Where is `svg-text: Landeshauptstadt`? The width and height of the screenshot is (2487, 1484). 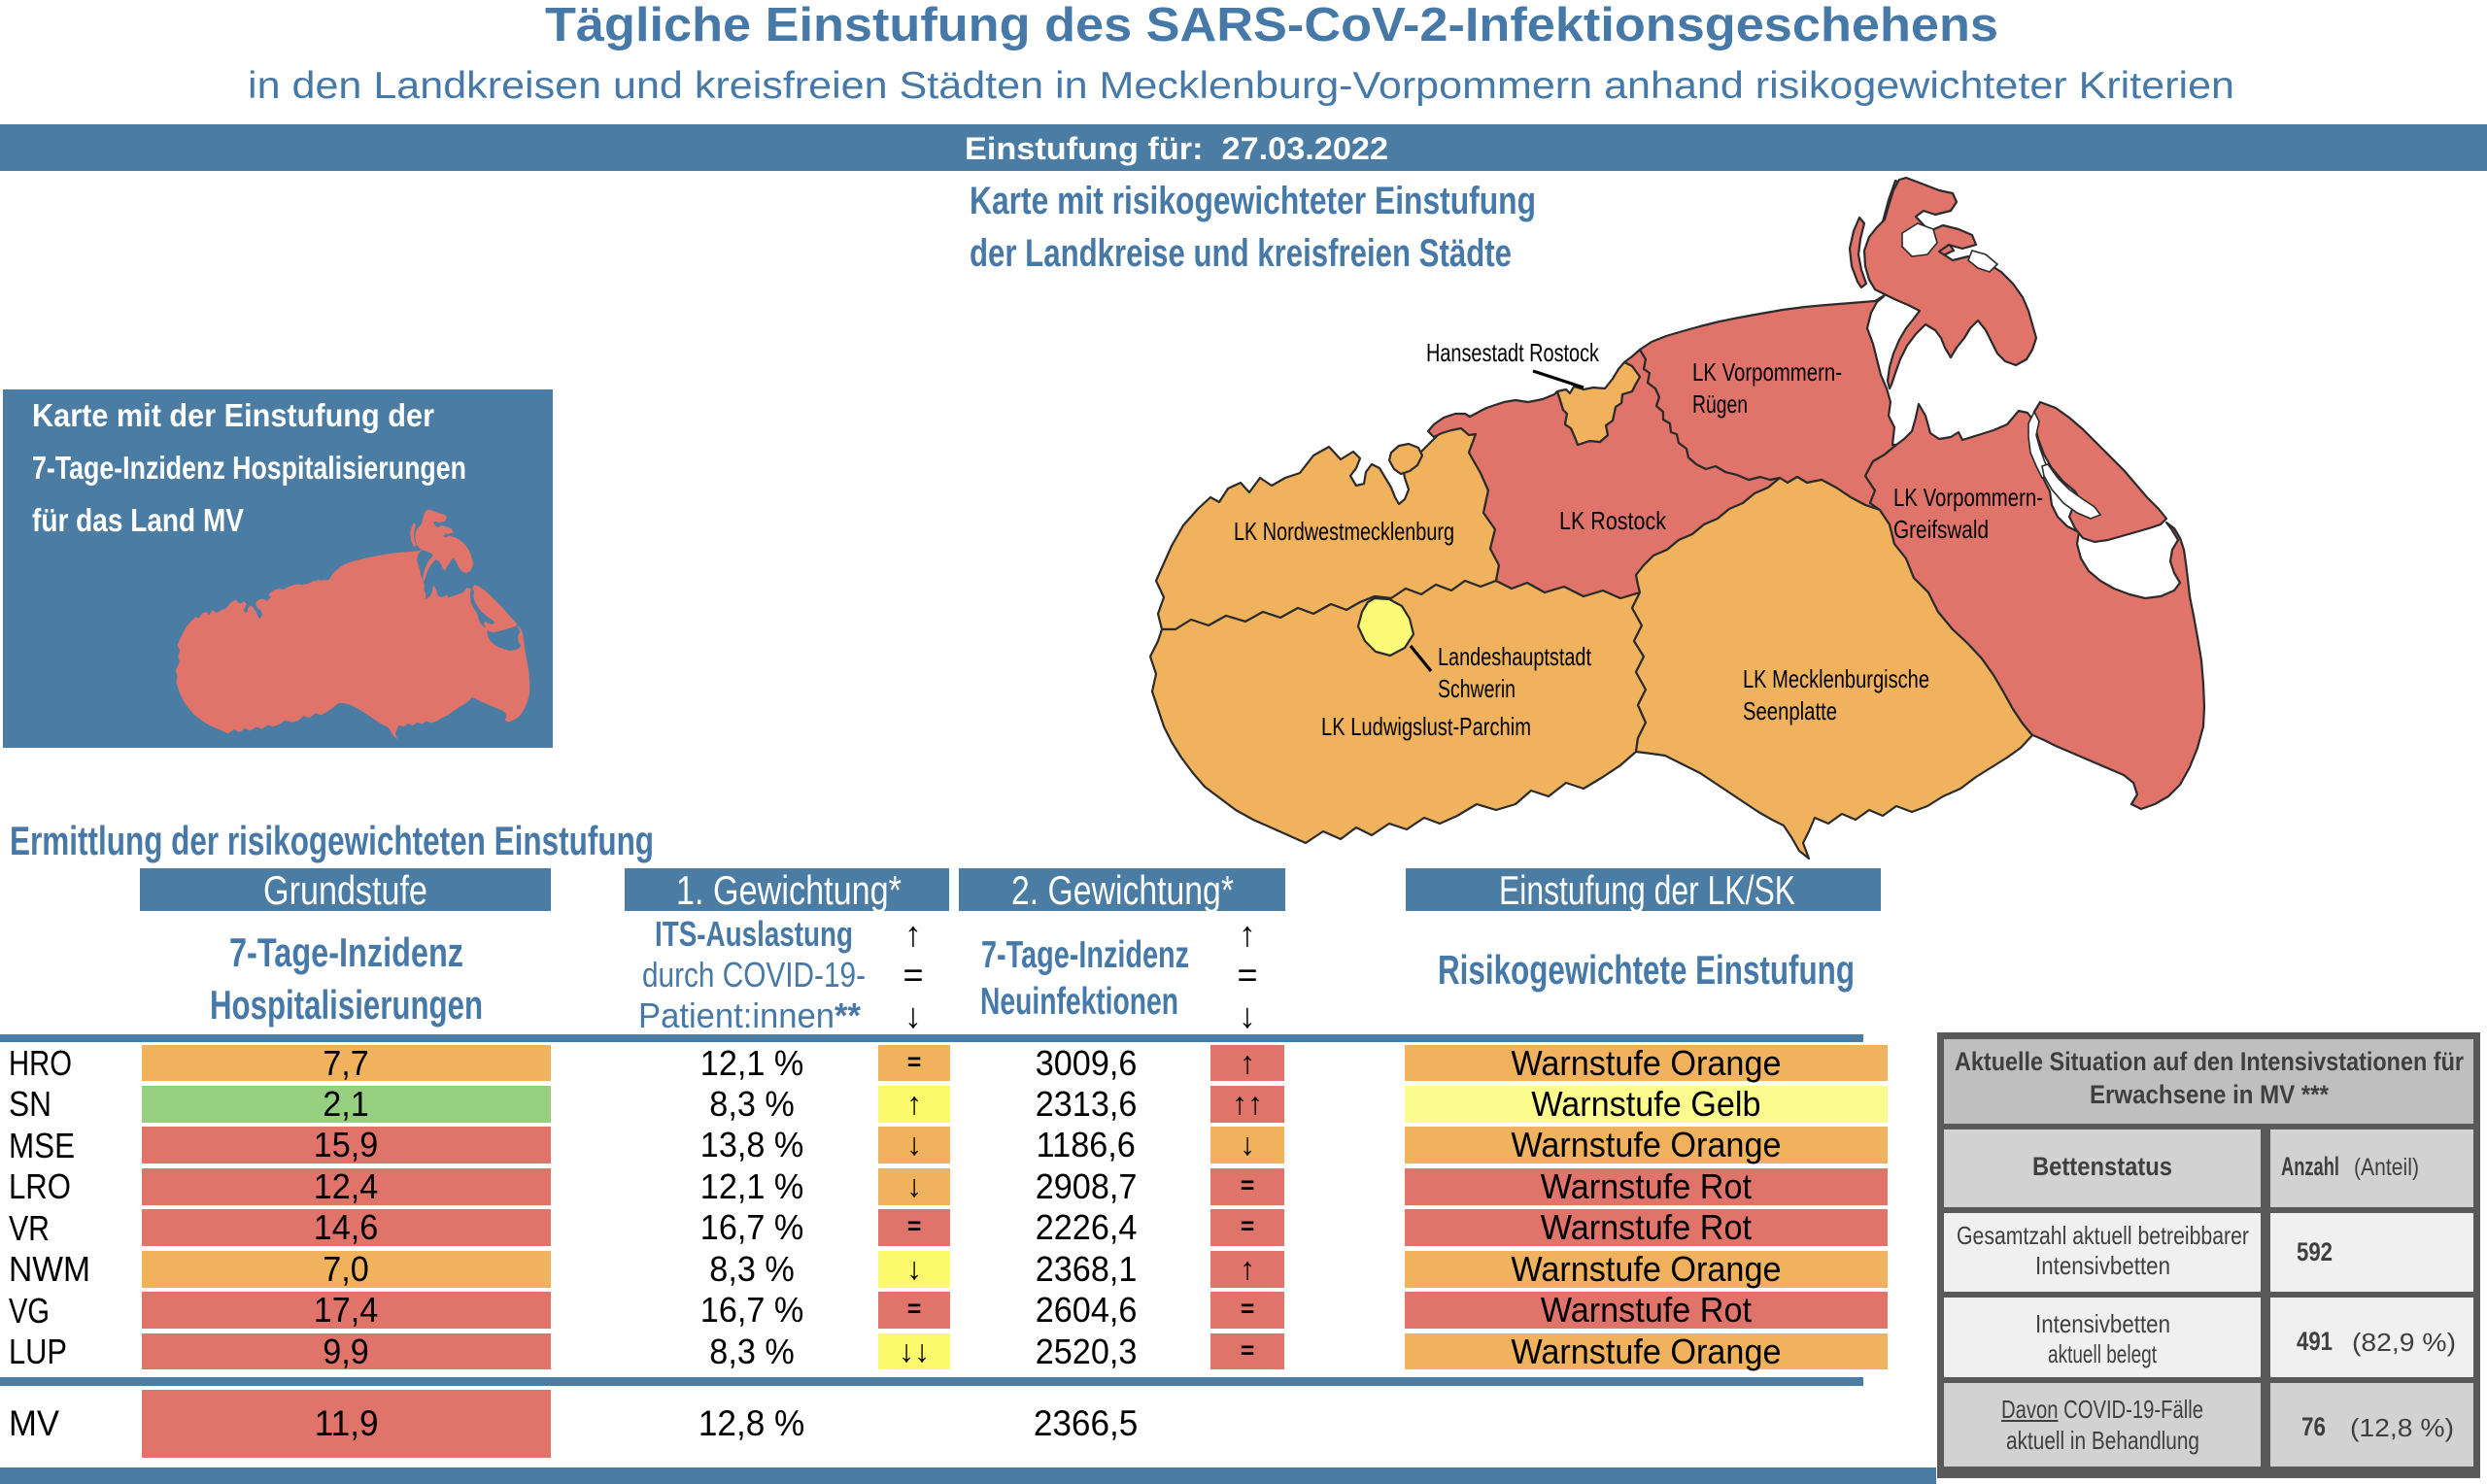
svg-text: Landeshauptstadt is located at coordinates (1515, 656).